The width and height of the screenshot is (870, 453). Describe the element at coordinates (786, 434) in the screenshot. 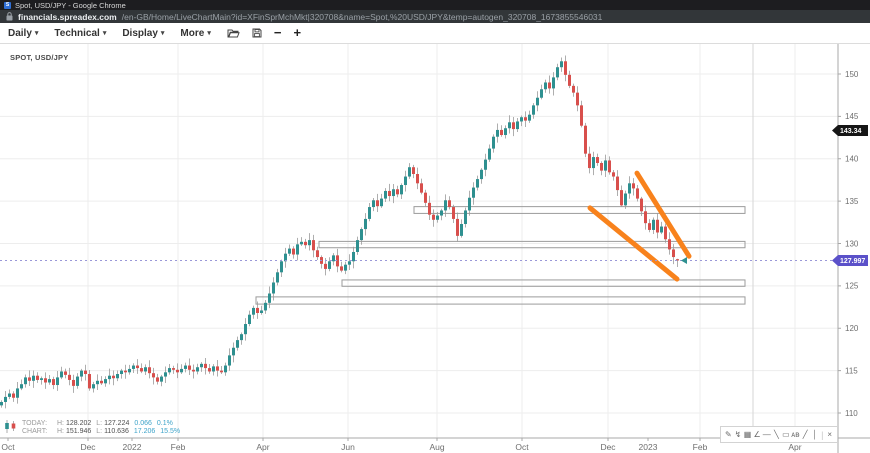

I see `rectangle-tool-icon: ▭` at that location.